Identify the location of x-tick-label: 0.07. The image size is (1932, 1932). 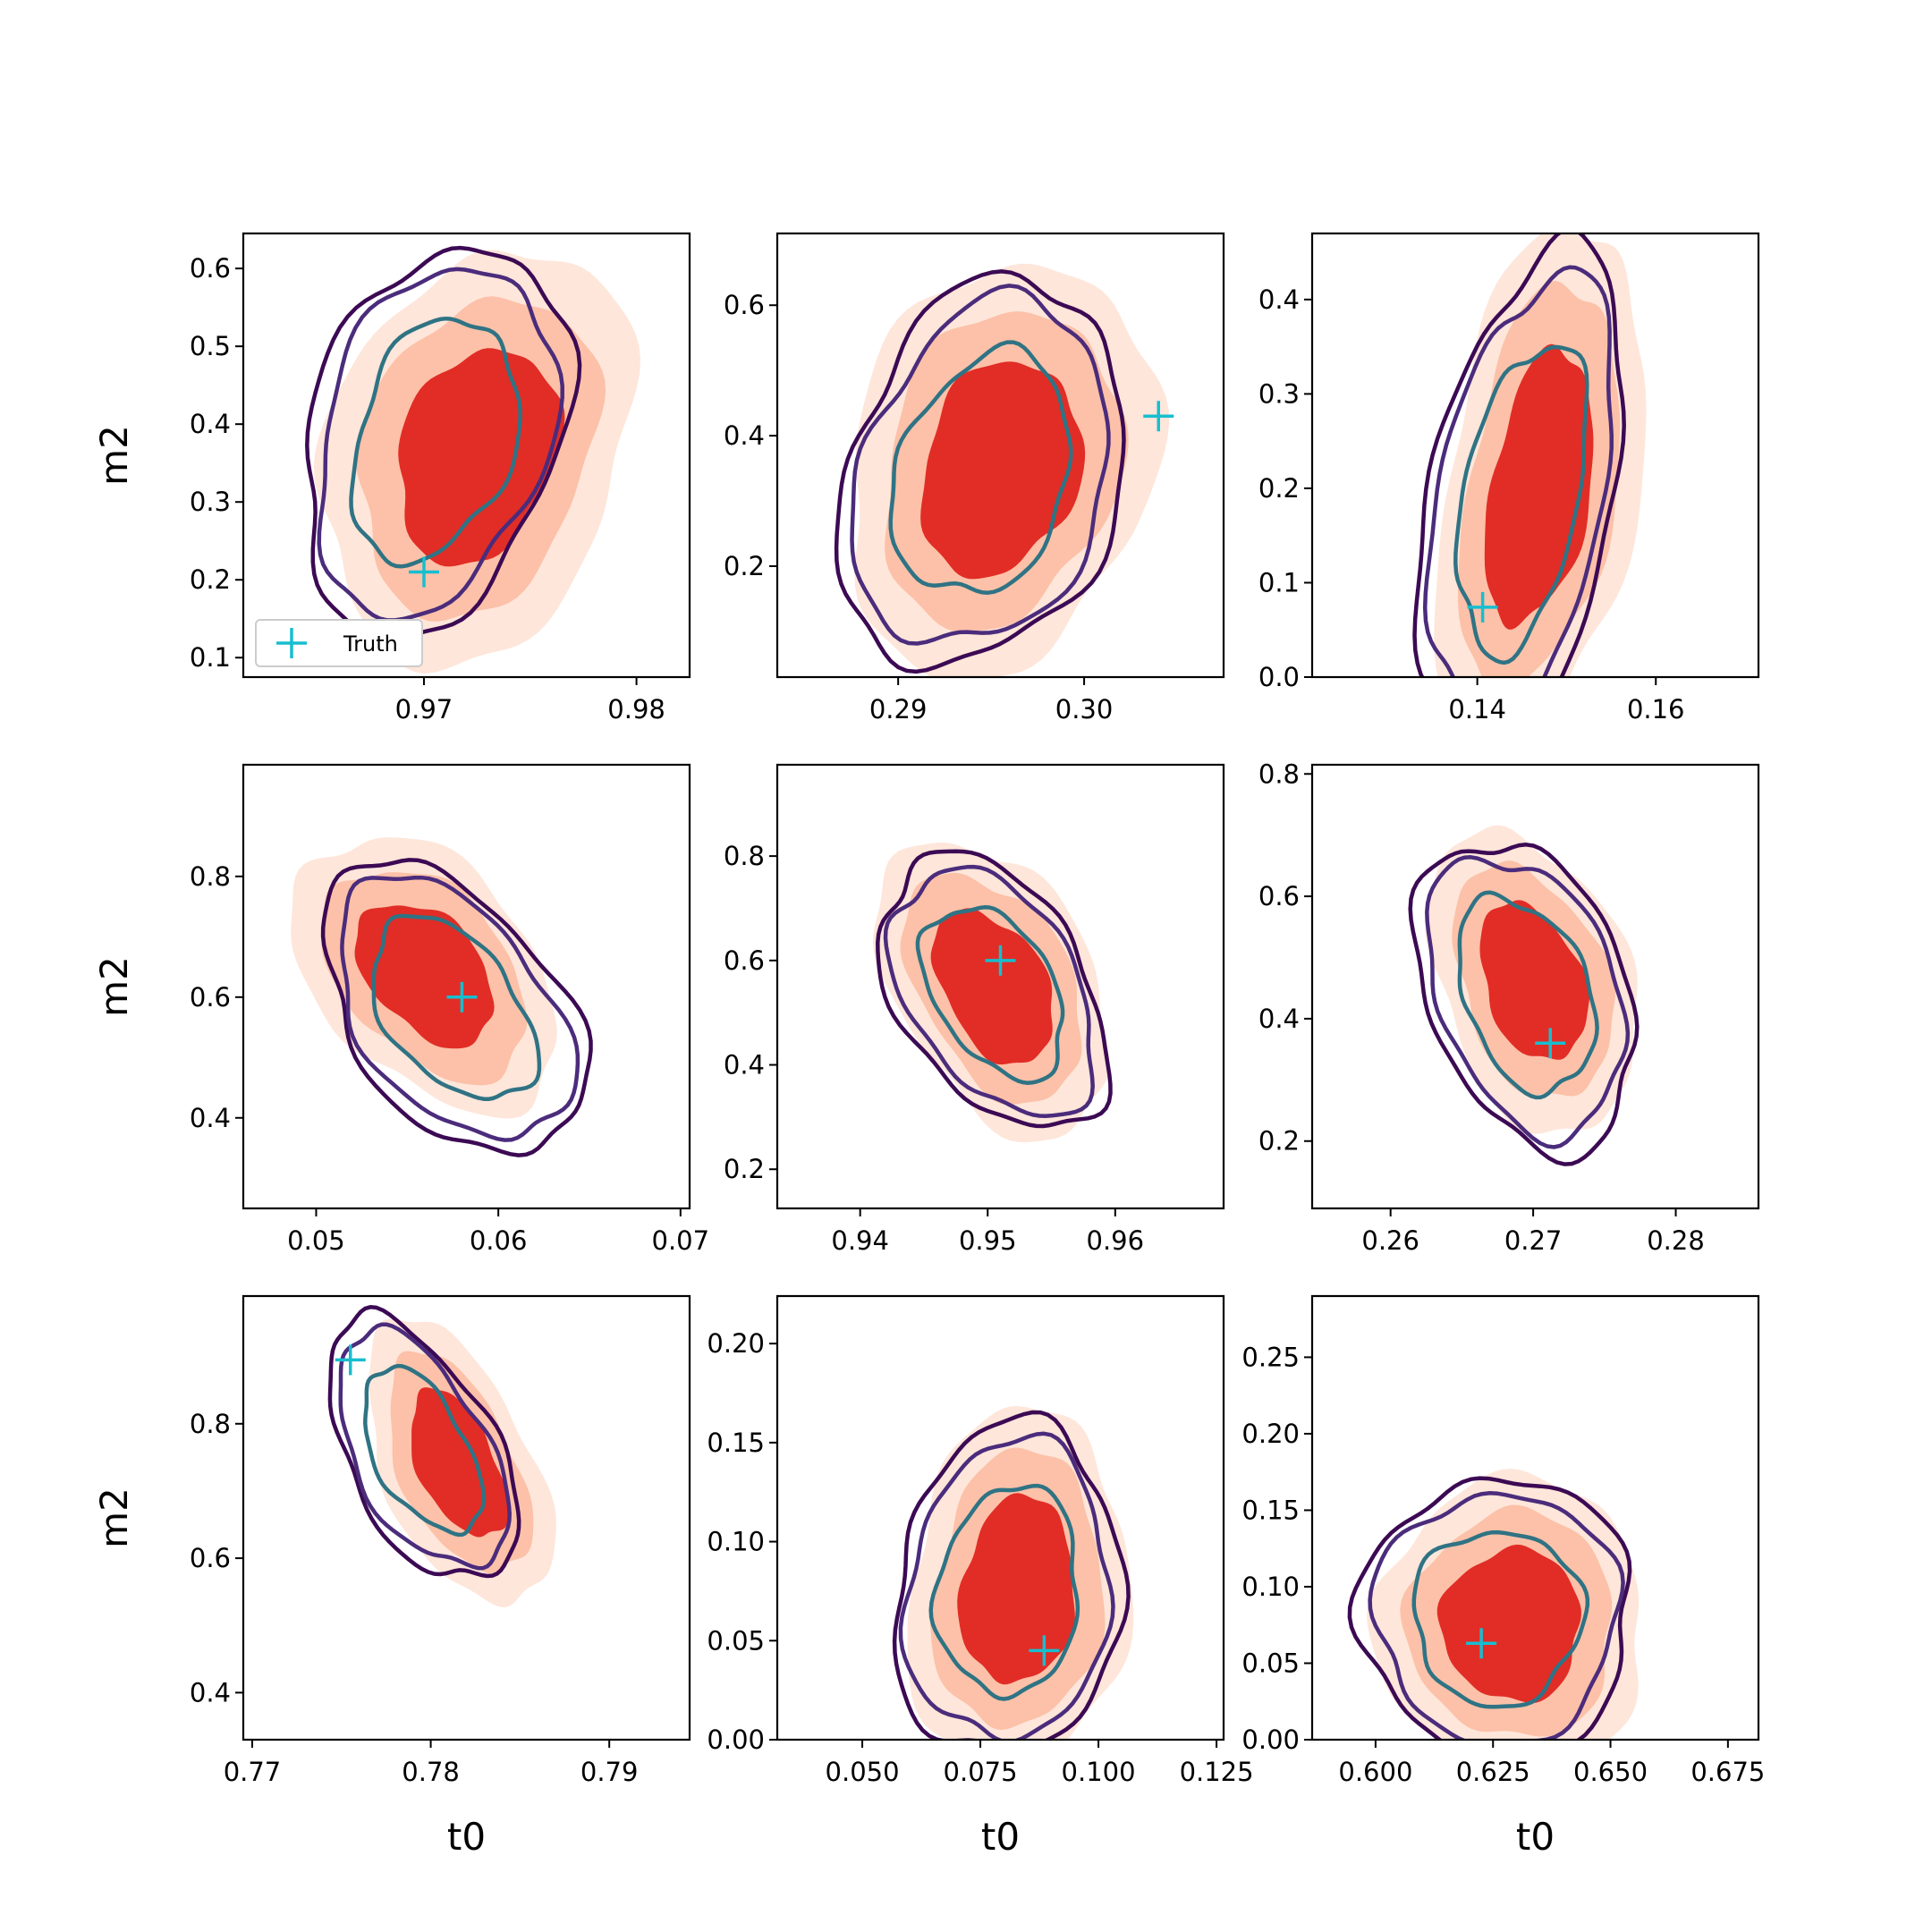
(681, 1240).